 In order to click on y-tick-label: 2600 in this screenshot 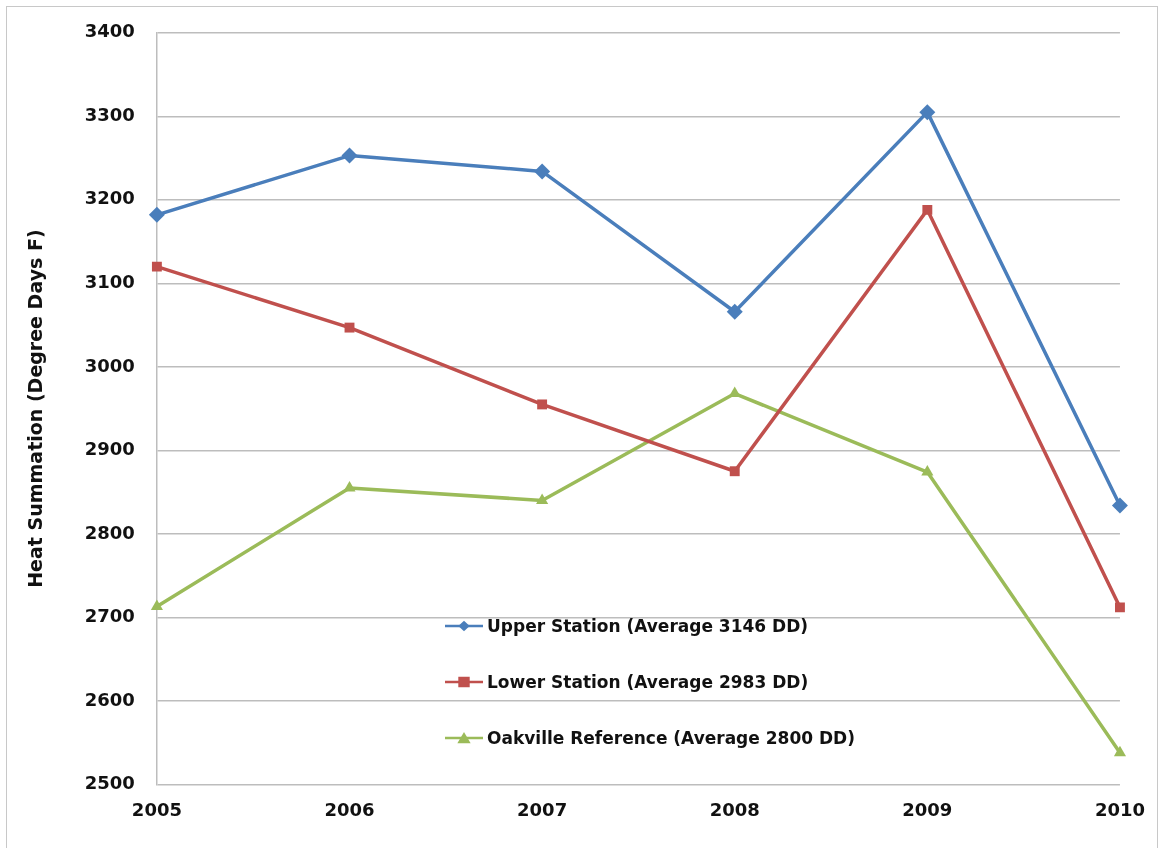, I will do `click(109, 699)`.